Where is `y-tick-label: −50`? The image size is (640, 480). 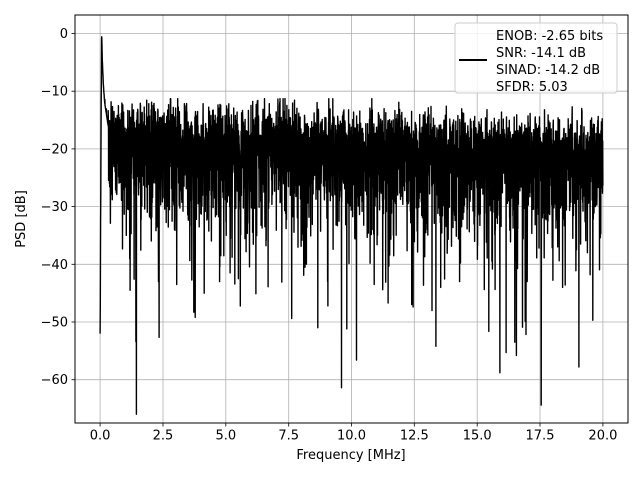
y-tick-label: −50 is located at coordinates (54, 323).